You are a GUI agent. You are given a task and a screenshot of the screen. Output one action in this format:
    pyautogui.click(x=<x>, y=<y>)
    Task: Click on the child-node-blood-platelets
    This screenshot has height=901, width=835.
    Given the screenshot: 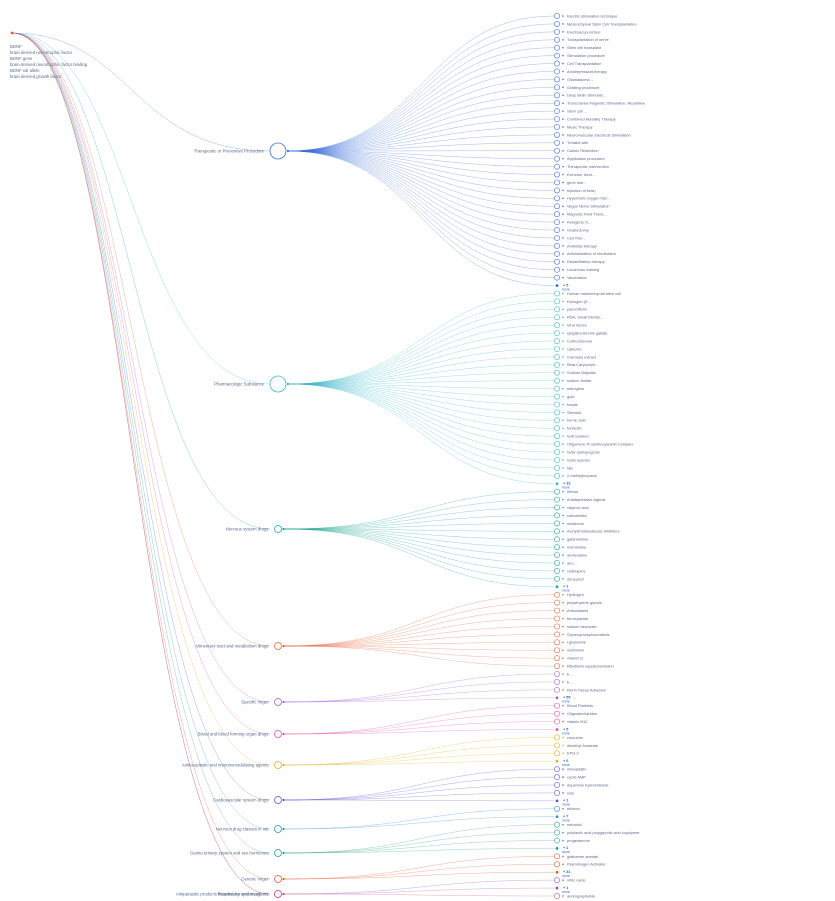 What is the action you would take?
    pyautogui.click(x=557, y=705)
    